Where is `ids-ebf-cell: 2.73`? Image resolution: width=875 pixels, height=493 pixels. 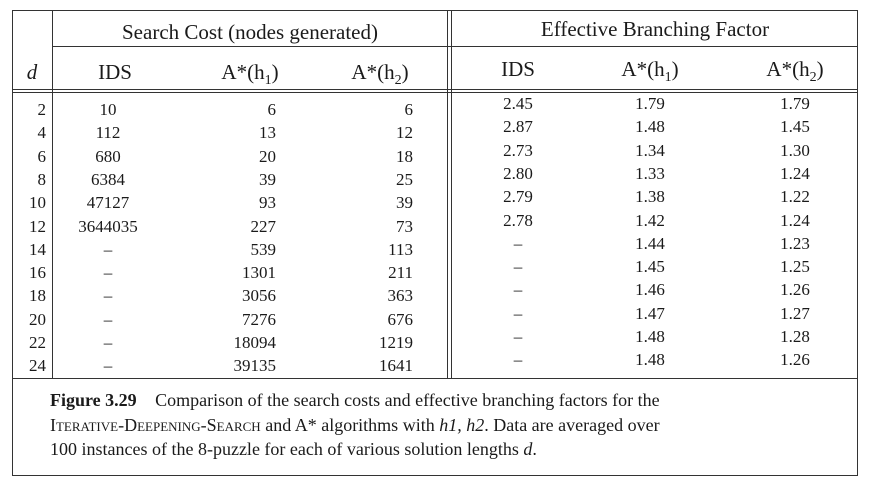 ids-ebf-cell: 2.73 is located at coordinates (518, 150).